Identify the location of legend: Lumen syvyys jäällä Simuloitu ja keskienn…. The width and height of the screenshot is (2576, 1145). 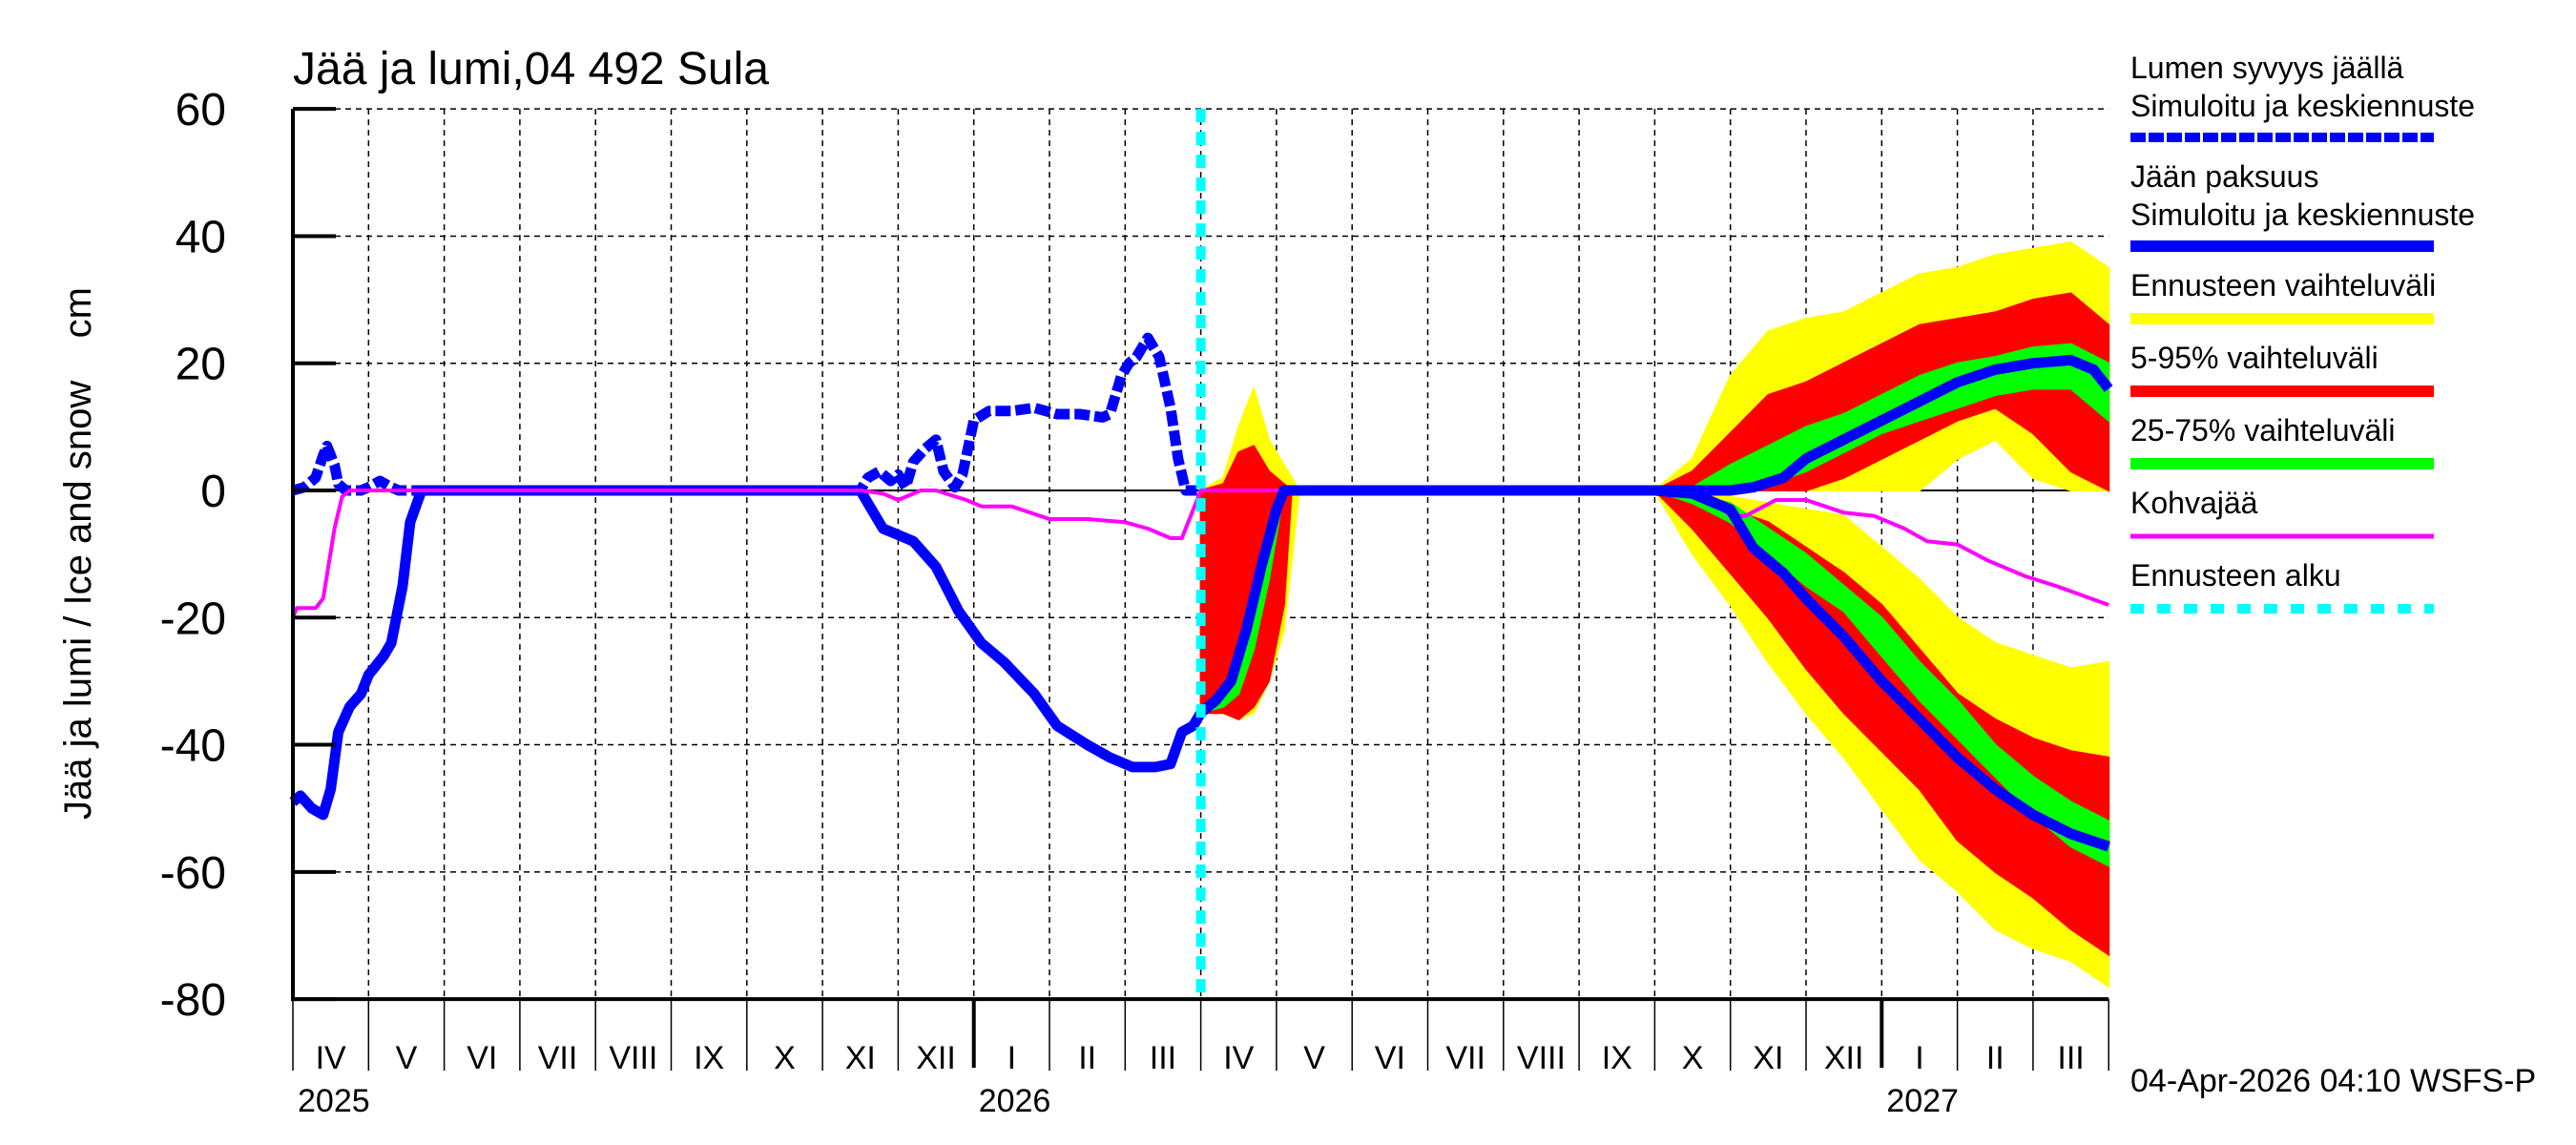
(2302, 332).